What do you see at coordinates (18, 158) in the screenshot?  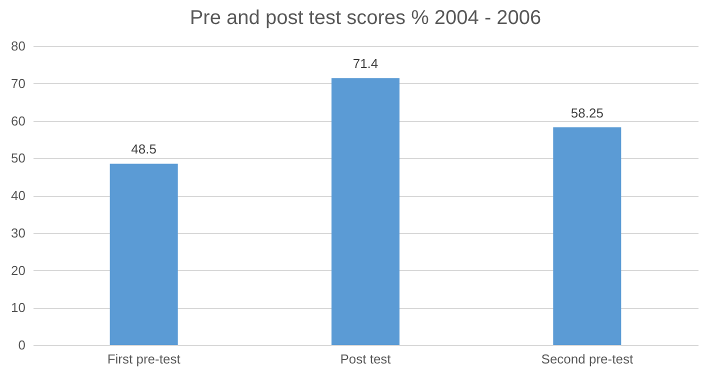 I see `y-tick-label: 50` at bounding box center [18, 158].